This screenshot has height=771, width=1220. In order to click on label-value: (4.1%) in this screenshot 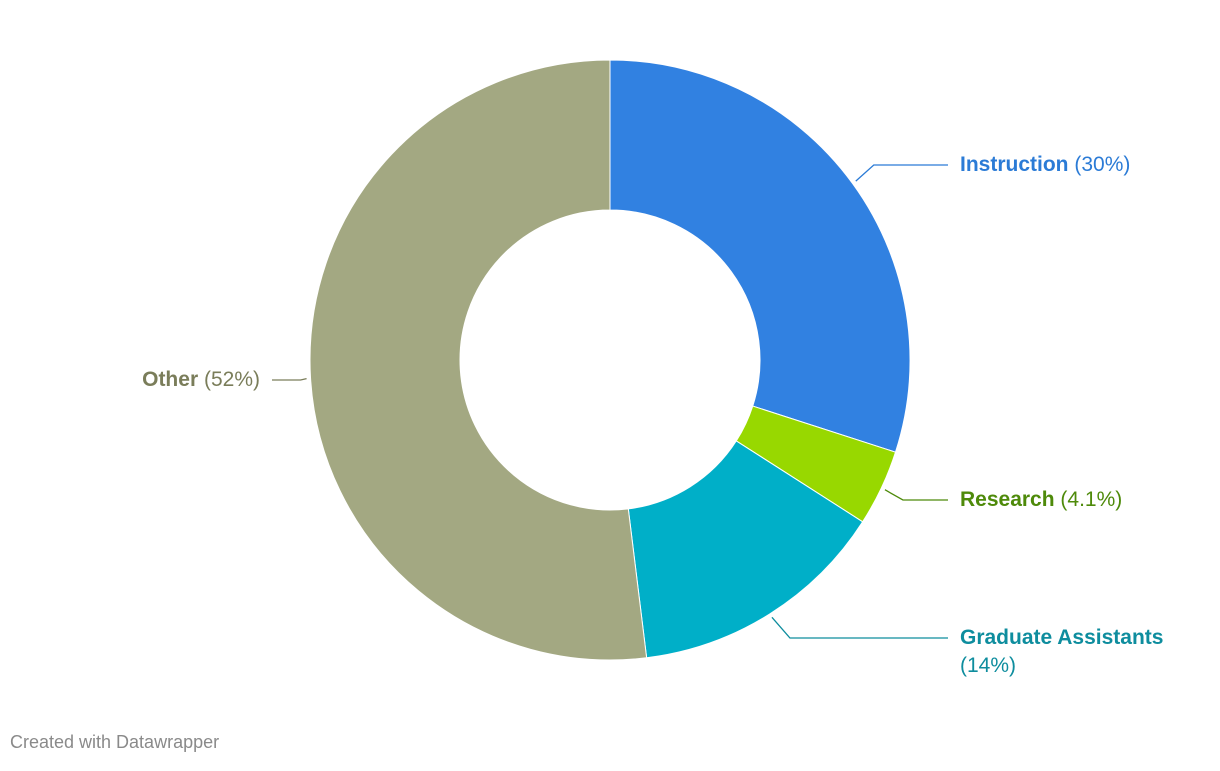, I will do `click(1091, 499)`.